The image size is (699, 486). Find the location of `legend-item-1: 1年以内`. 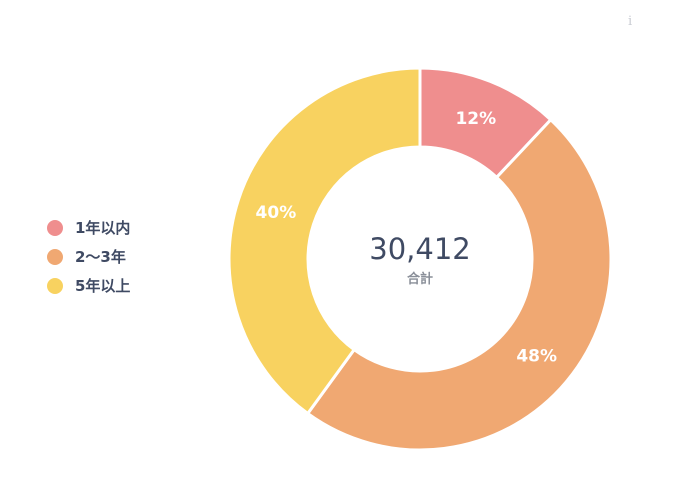

legend-item-1: 1年以内 is located at coordinates (88, 227).